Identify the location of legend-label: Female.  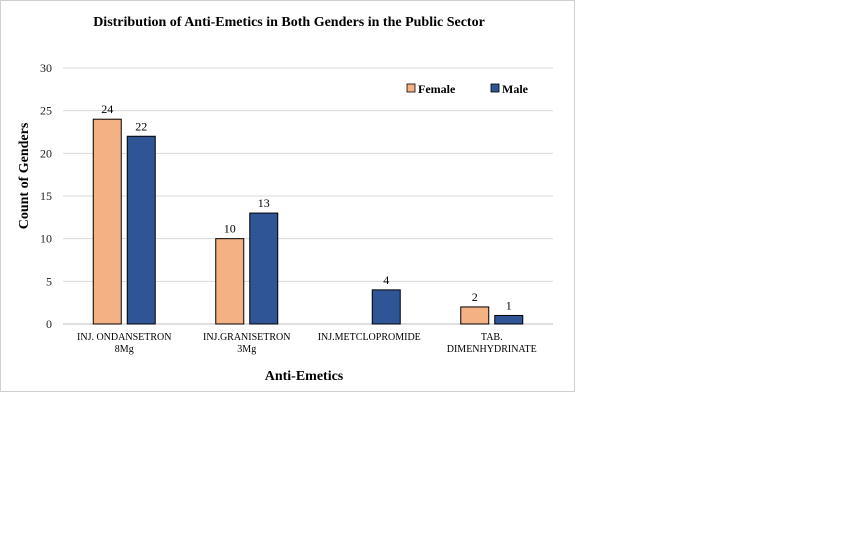
(437, 89).